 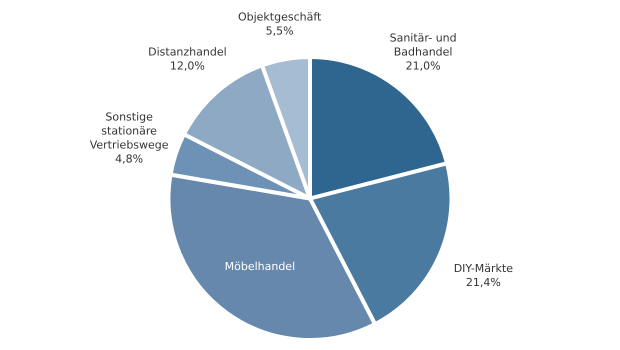 I want to click on slice-label: Sonstige stationäre Vertriebswege, so click(x=129, y=131).